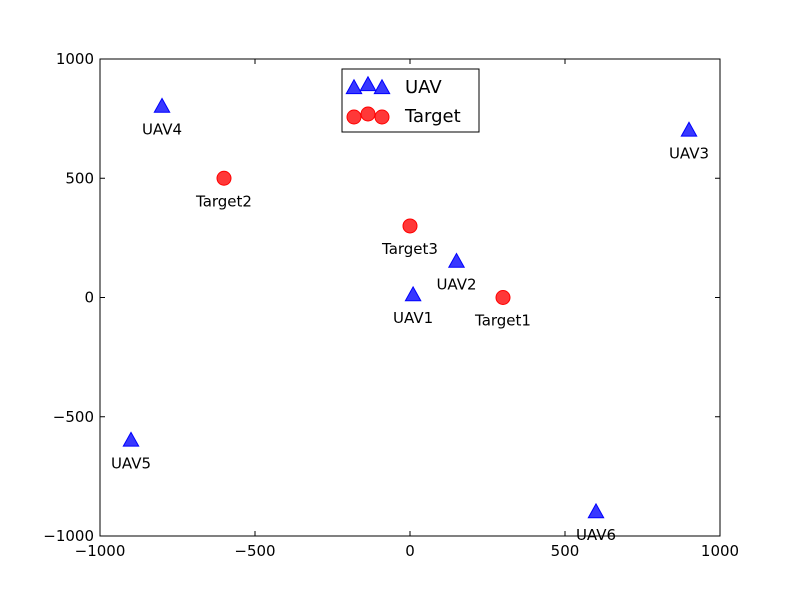  What do you see at coordinates (409, 249) in the screenshot?
I see `point-label: Target3` at bounding box center [409, 249].